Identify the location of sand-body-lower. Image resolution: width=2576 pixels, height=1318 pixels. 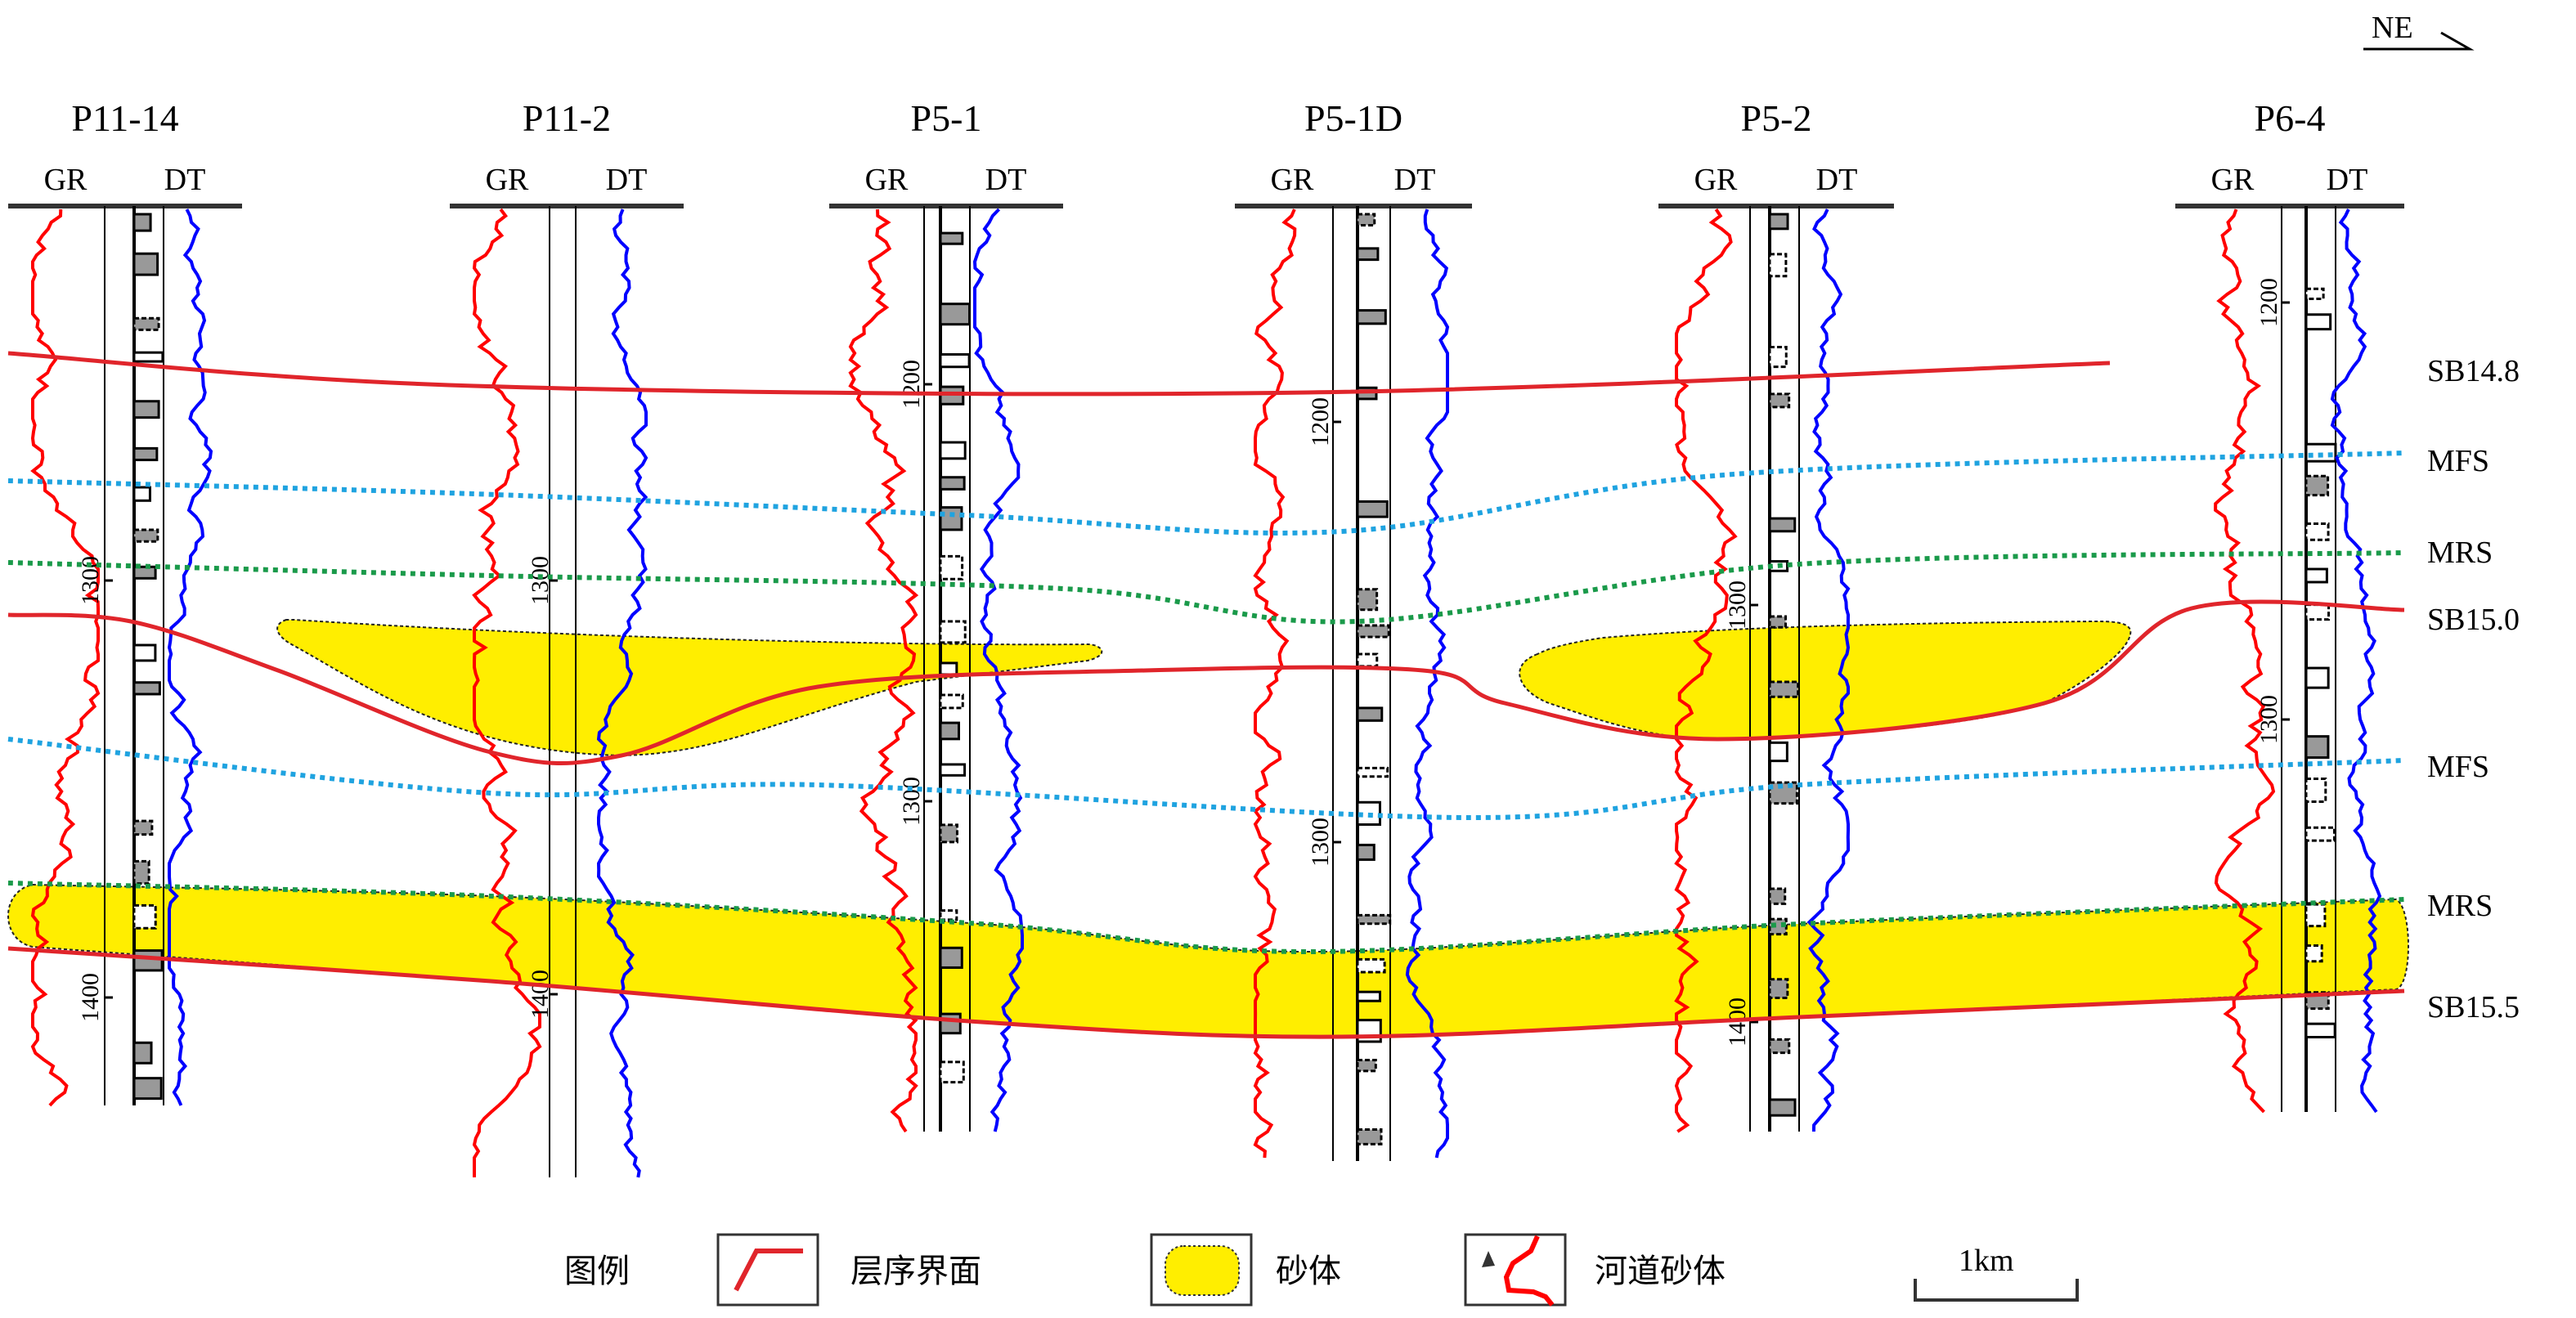
(1208, 960).